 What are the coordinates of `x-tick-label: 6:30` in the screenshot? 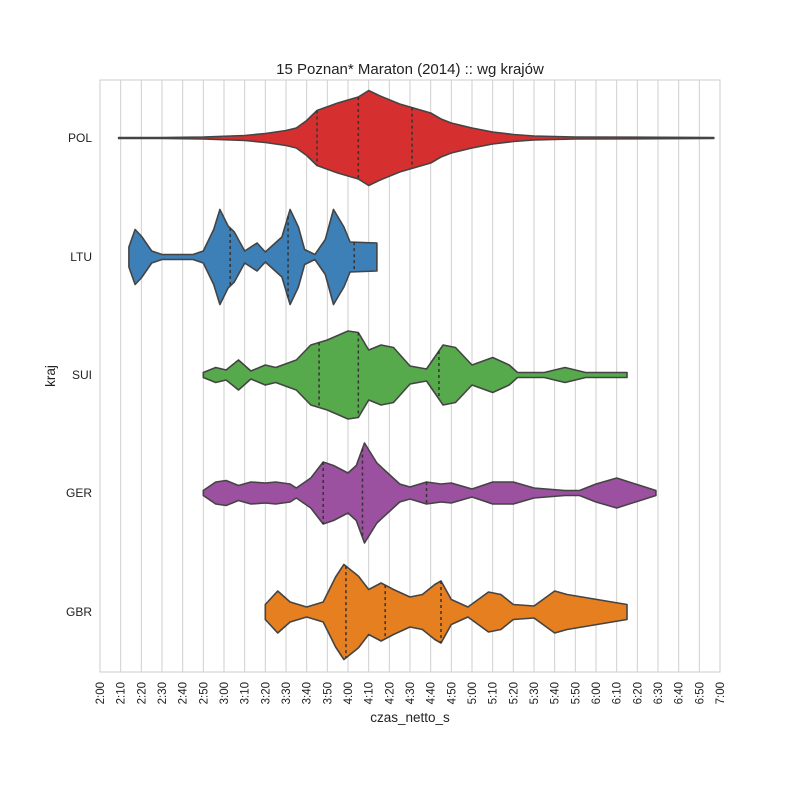 It's located at (659, 693).